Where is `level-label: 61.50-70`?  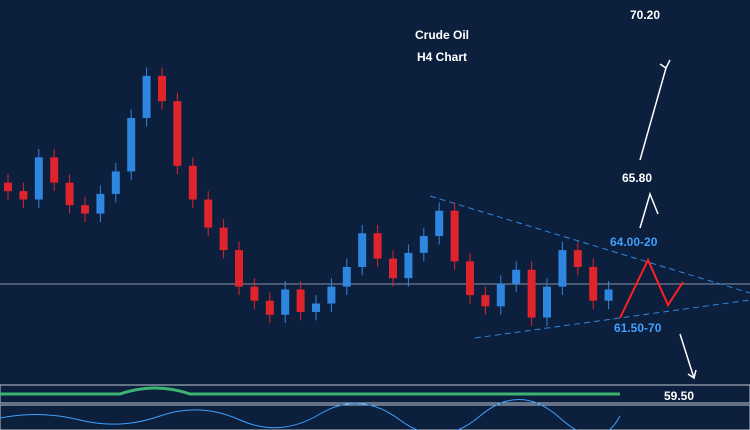 level-label: 61.50-70 is located at coordinates (638, 328).